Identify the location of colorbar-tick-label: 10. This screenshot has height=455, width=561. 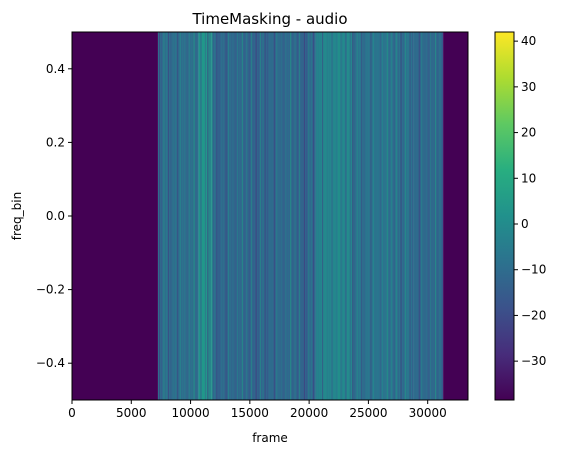
(528, 178).